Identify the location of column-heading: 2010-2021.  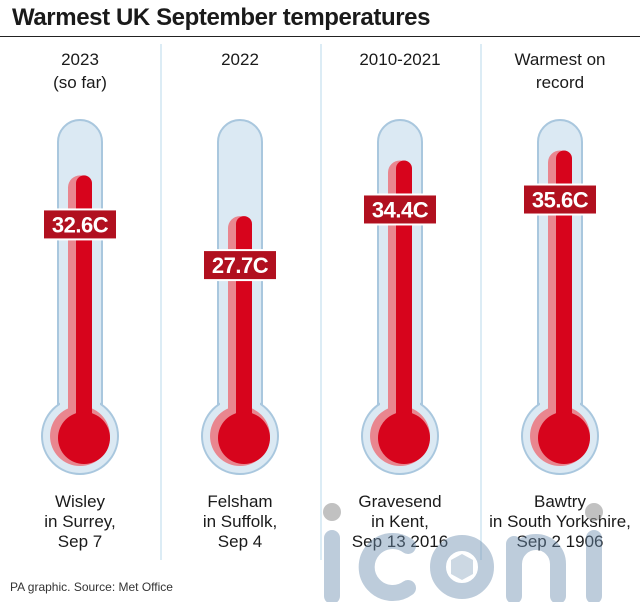
(400, 59).